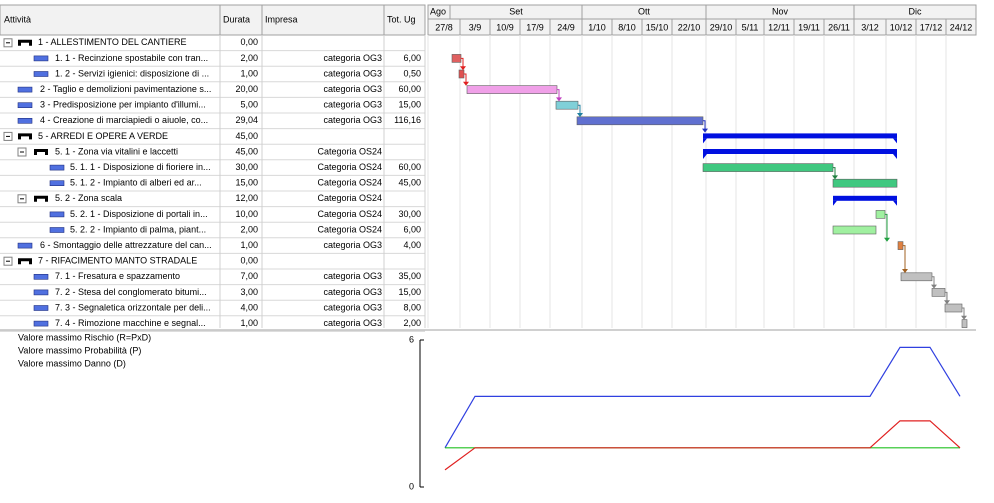 The width and height of the screenshot is (994, 503). Describe the element at coordinates (103, 136) in the screenshot. I see `activity-name: 5 - ARREDI E OPERE A VERDE` at that location.